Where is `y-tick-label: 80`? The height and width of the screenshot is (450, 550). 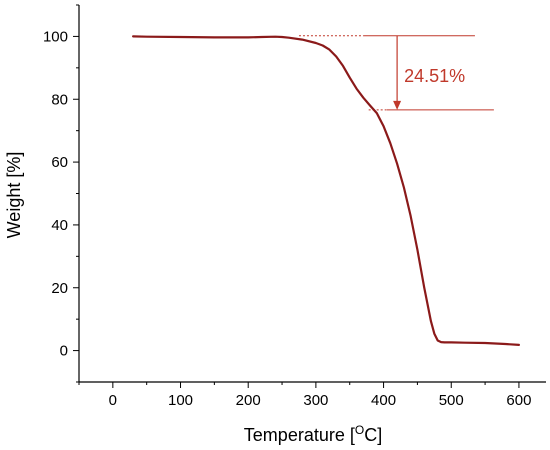 y-tick-label: 80 is located at coordinates (59, 99).